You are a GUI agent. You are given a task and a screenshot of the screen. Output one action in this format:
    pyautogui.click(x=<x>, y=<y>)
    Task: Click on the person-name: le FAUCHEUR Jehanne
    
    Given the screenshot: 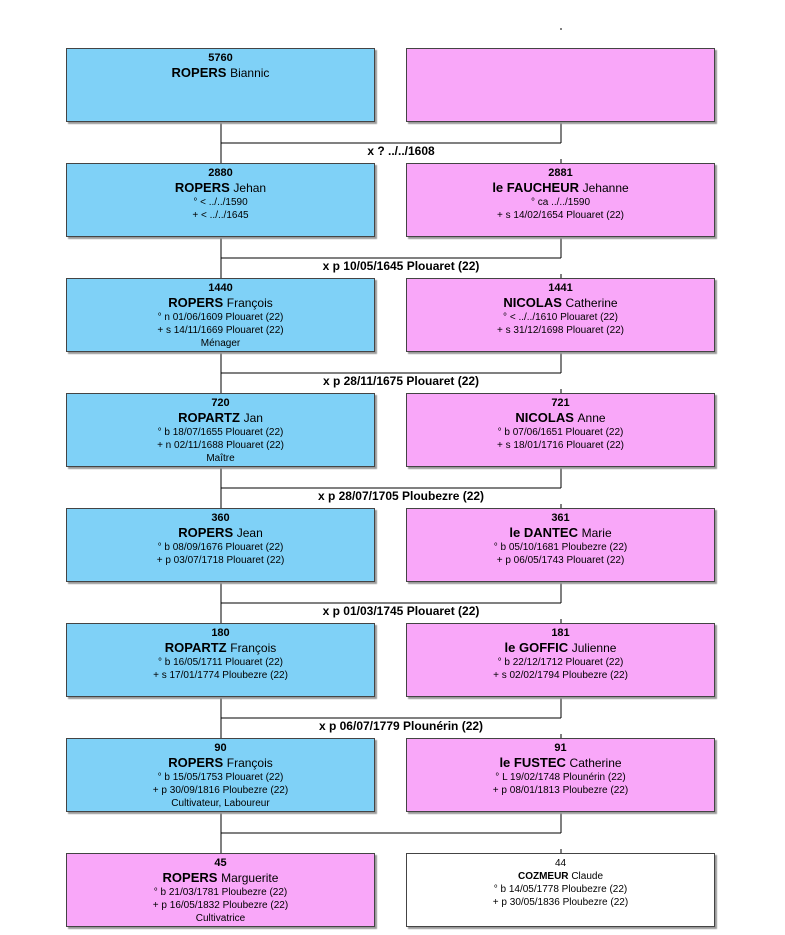 What is the action you would take?
    pyautogui.click(x=560, y=188)
    